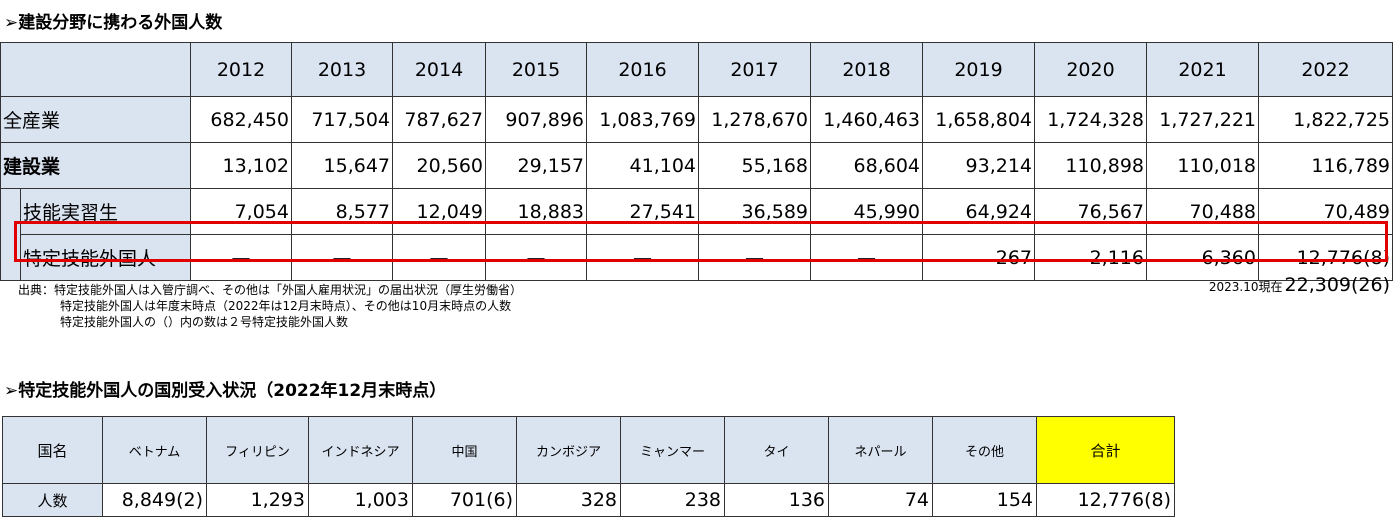 The height and width of the screenshot is (528, 1396). Describe the element at coordinates (241, 165) in the screenshot. I see `table-cell: 13,102` at that location.